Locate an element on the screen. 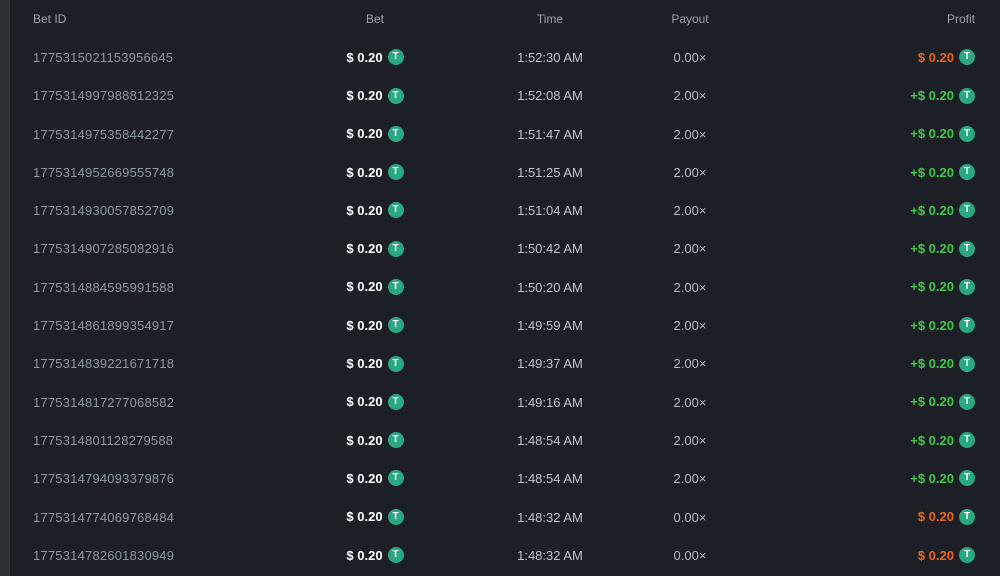 The height and width of the screenshot is (576, 1000). bet-time: 1:48:32 AM is located at coordinates (550, 555).